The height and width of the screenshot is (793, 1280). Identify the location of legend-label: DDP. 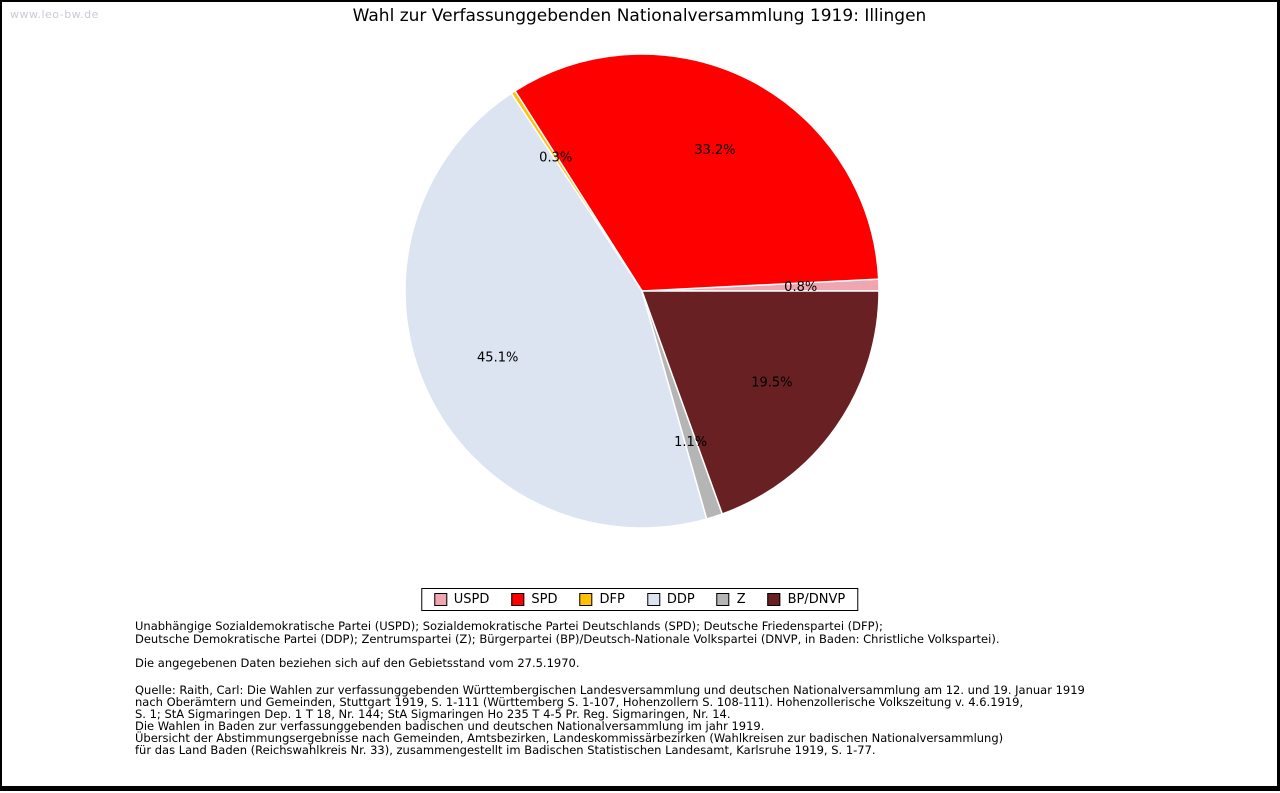
(681, 599).